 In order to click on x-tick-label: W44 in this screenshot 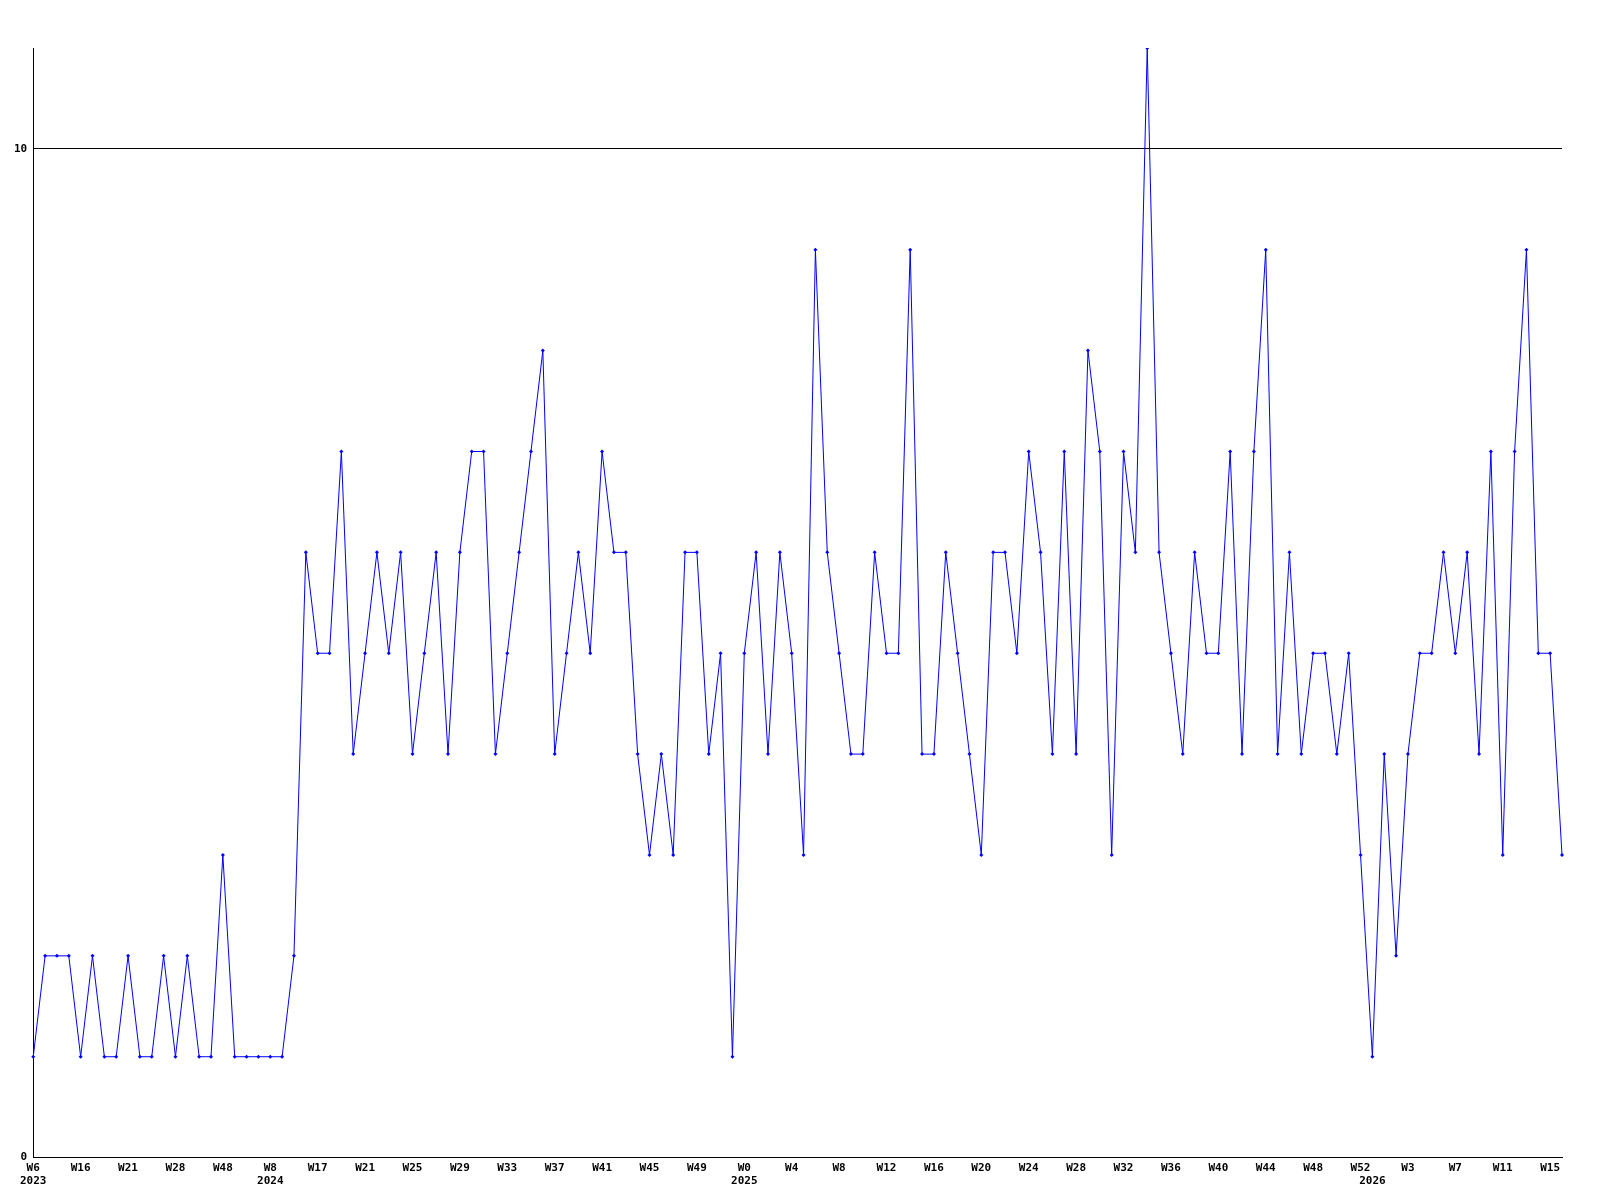, I will do `click(1266, 1168)`.